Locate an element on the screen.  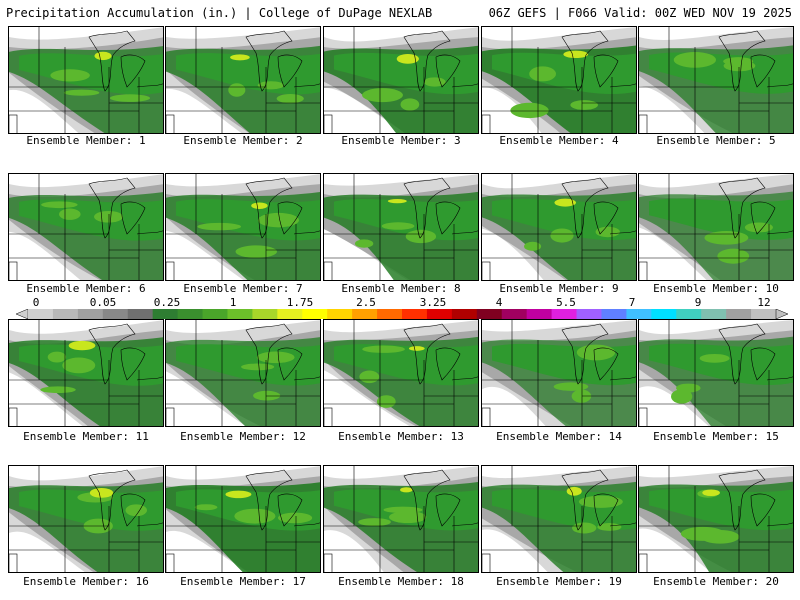
ensemble-member-label: Ensemble Member: 13 is located at coordinates (401, 436).